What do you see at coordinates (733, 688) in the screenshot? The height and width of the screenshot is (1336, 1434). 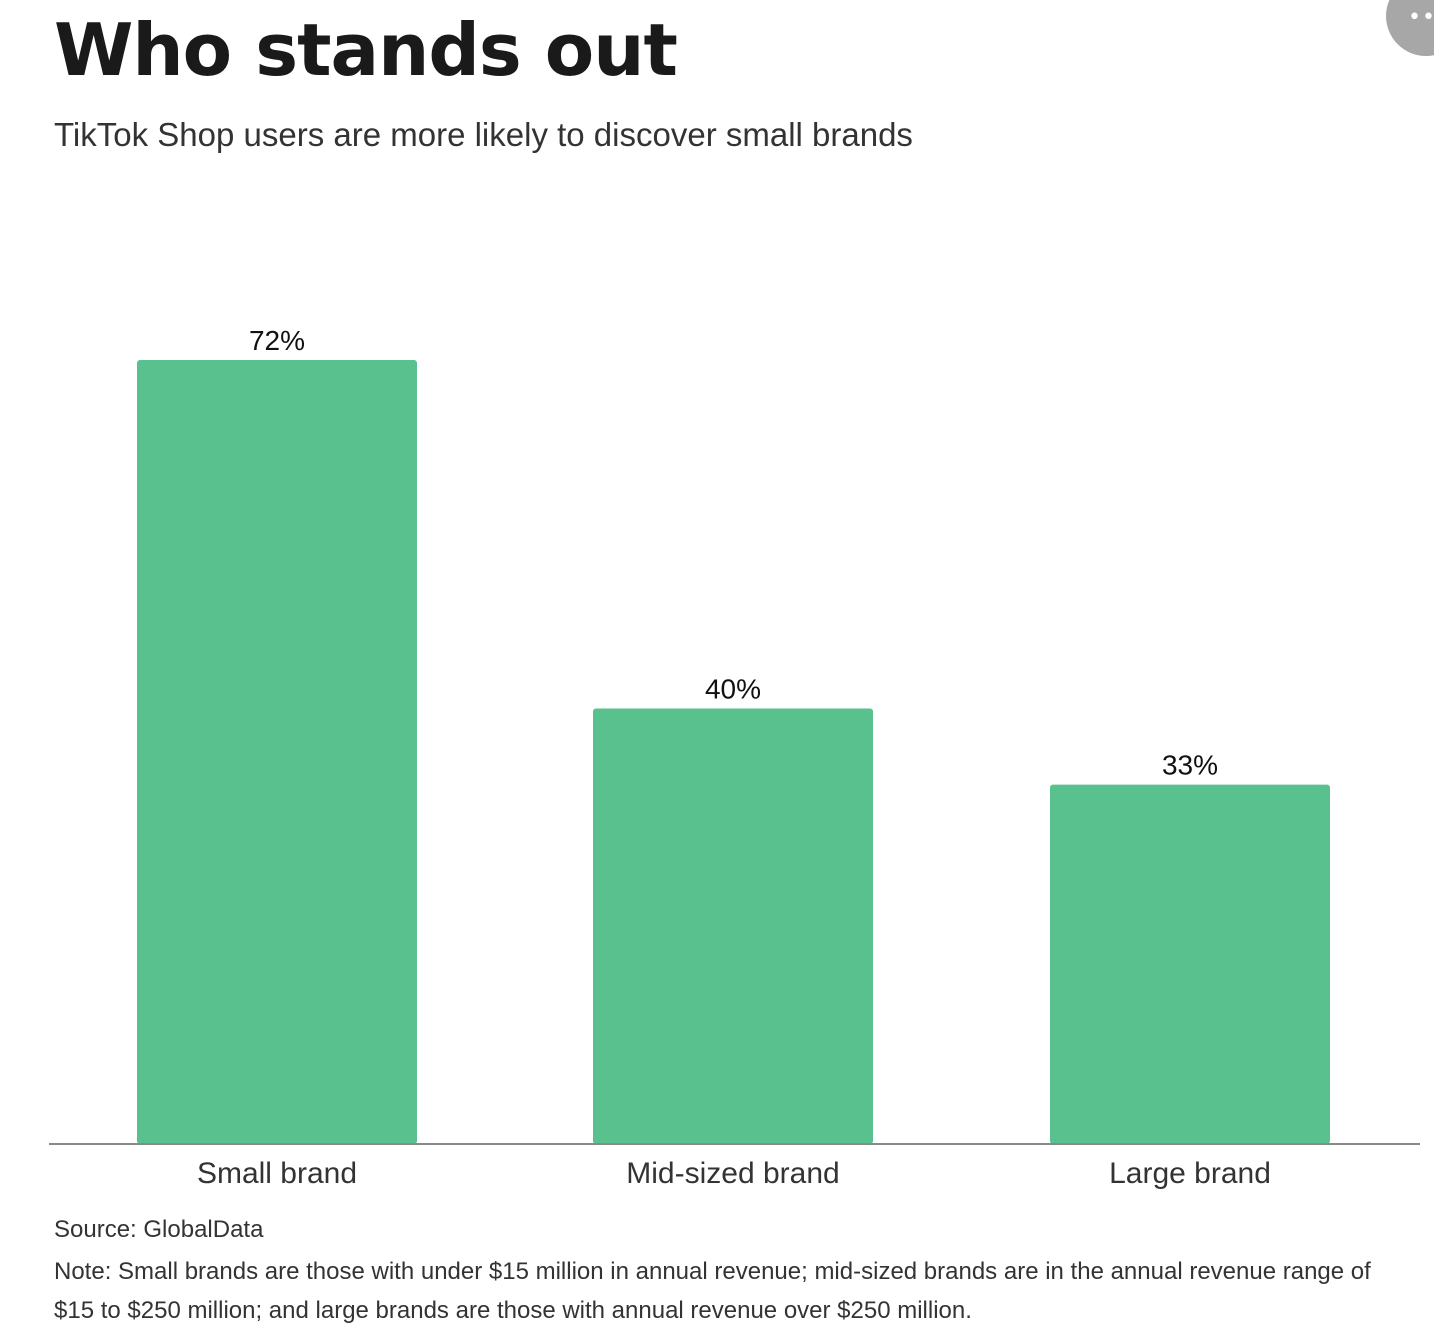 I see `data-label: 40%` at bounding box center [733, 688].